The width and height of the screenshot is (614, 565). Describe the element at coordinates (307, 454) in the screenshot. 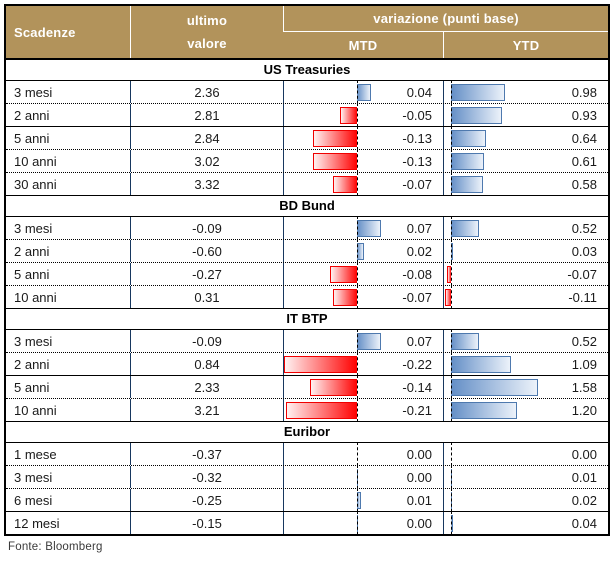

I see `table-row: 1 mese -0.37 0.00 0.00` at that location.